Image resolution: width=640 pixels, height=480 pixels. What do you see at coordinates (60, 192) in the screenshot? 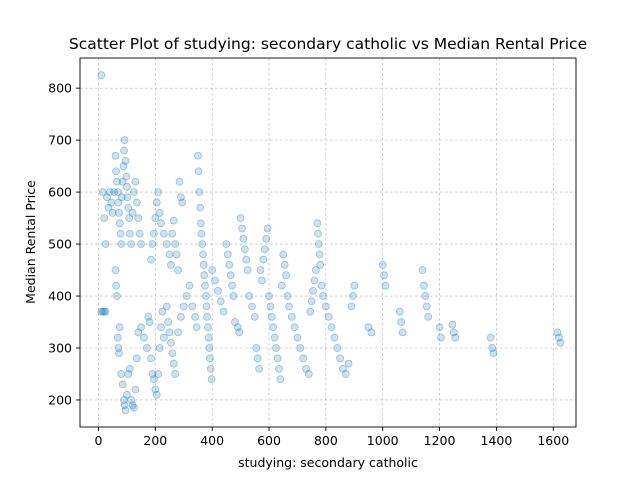
I see `y-tick-label: 600` at bounding box center [60, 192].